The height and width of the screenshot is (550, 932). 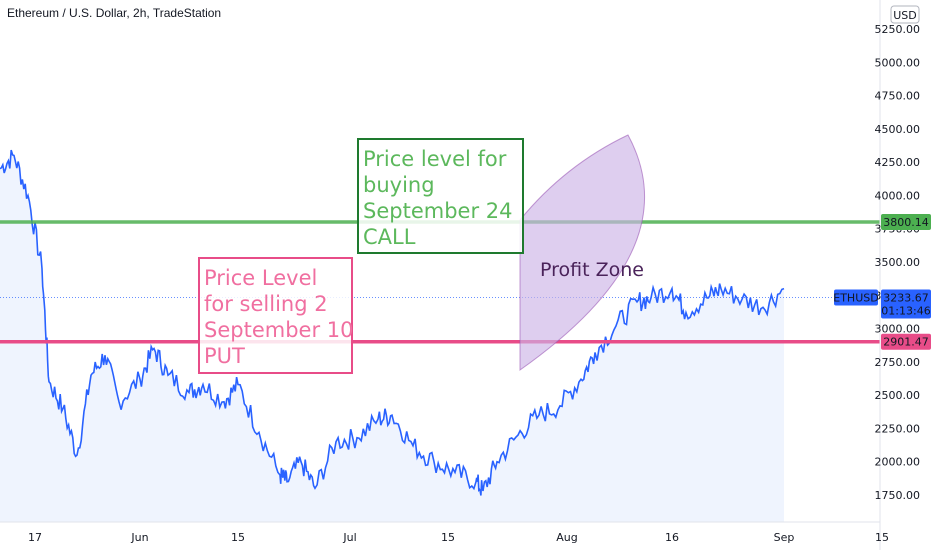 What do you see at coordinates (440, 196) in the screenshot?
I see `call-note-box` at bounding box center [440, 196].